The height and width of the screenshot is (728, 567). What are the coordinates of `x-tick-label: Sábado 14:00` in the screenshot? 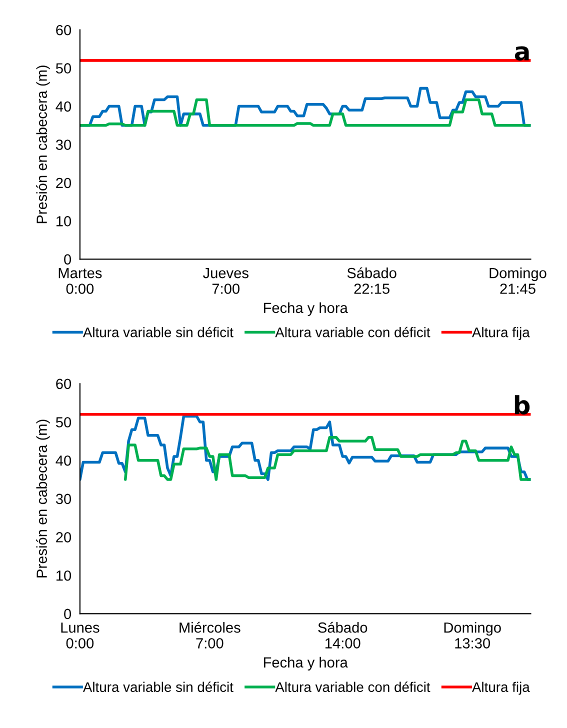 It's located at (343, 635).